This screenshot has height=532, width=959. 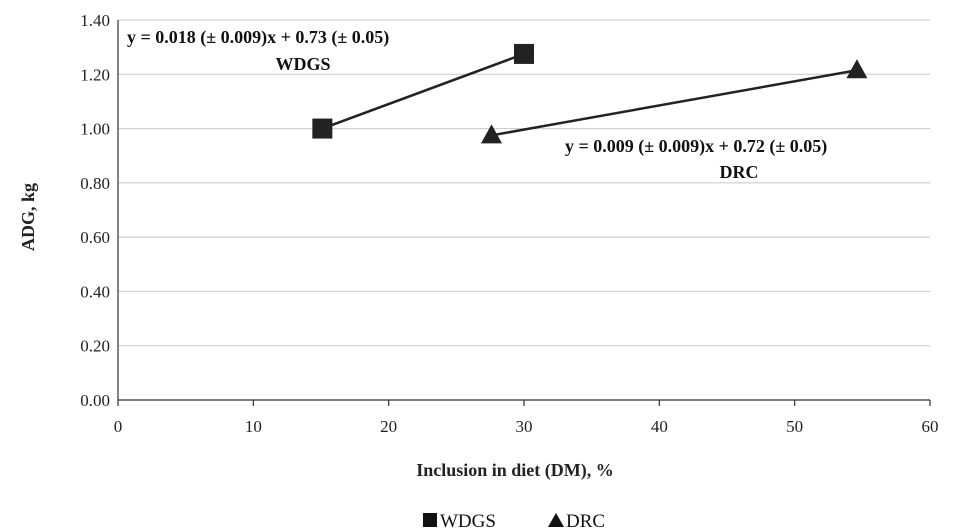 I want to click on x-tick-label: 50, so click(x=794, y=426).